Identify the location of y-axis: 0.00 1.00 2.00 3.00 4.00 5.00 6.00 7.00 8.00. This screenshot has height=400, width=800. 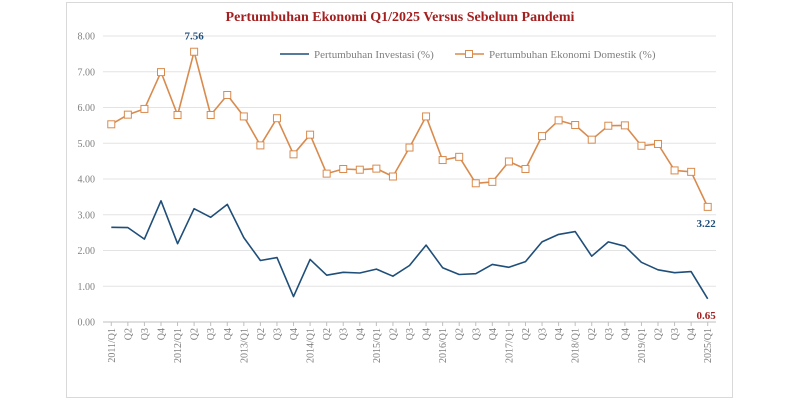
(87, 180).